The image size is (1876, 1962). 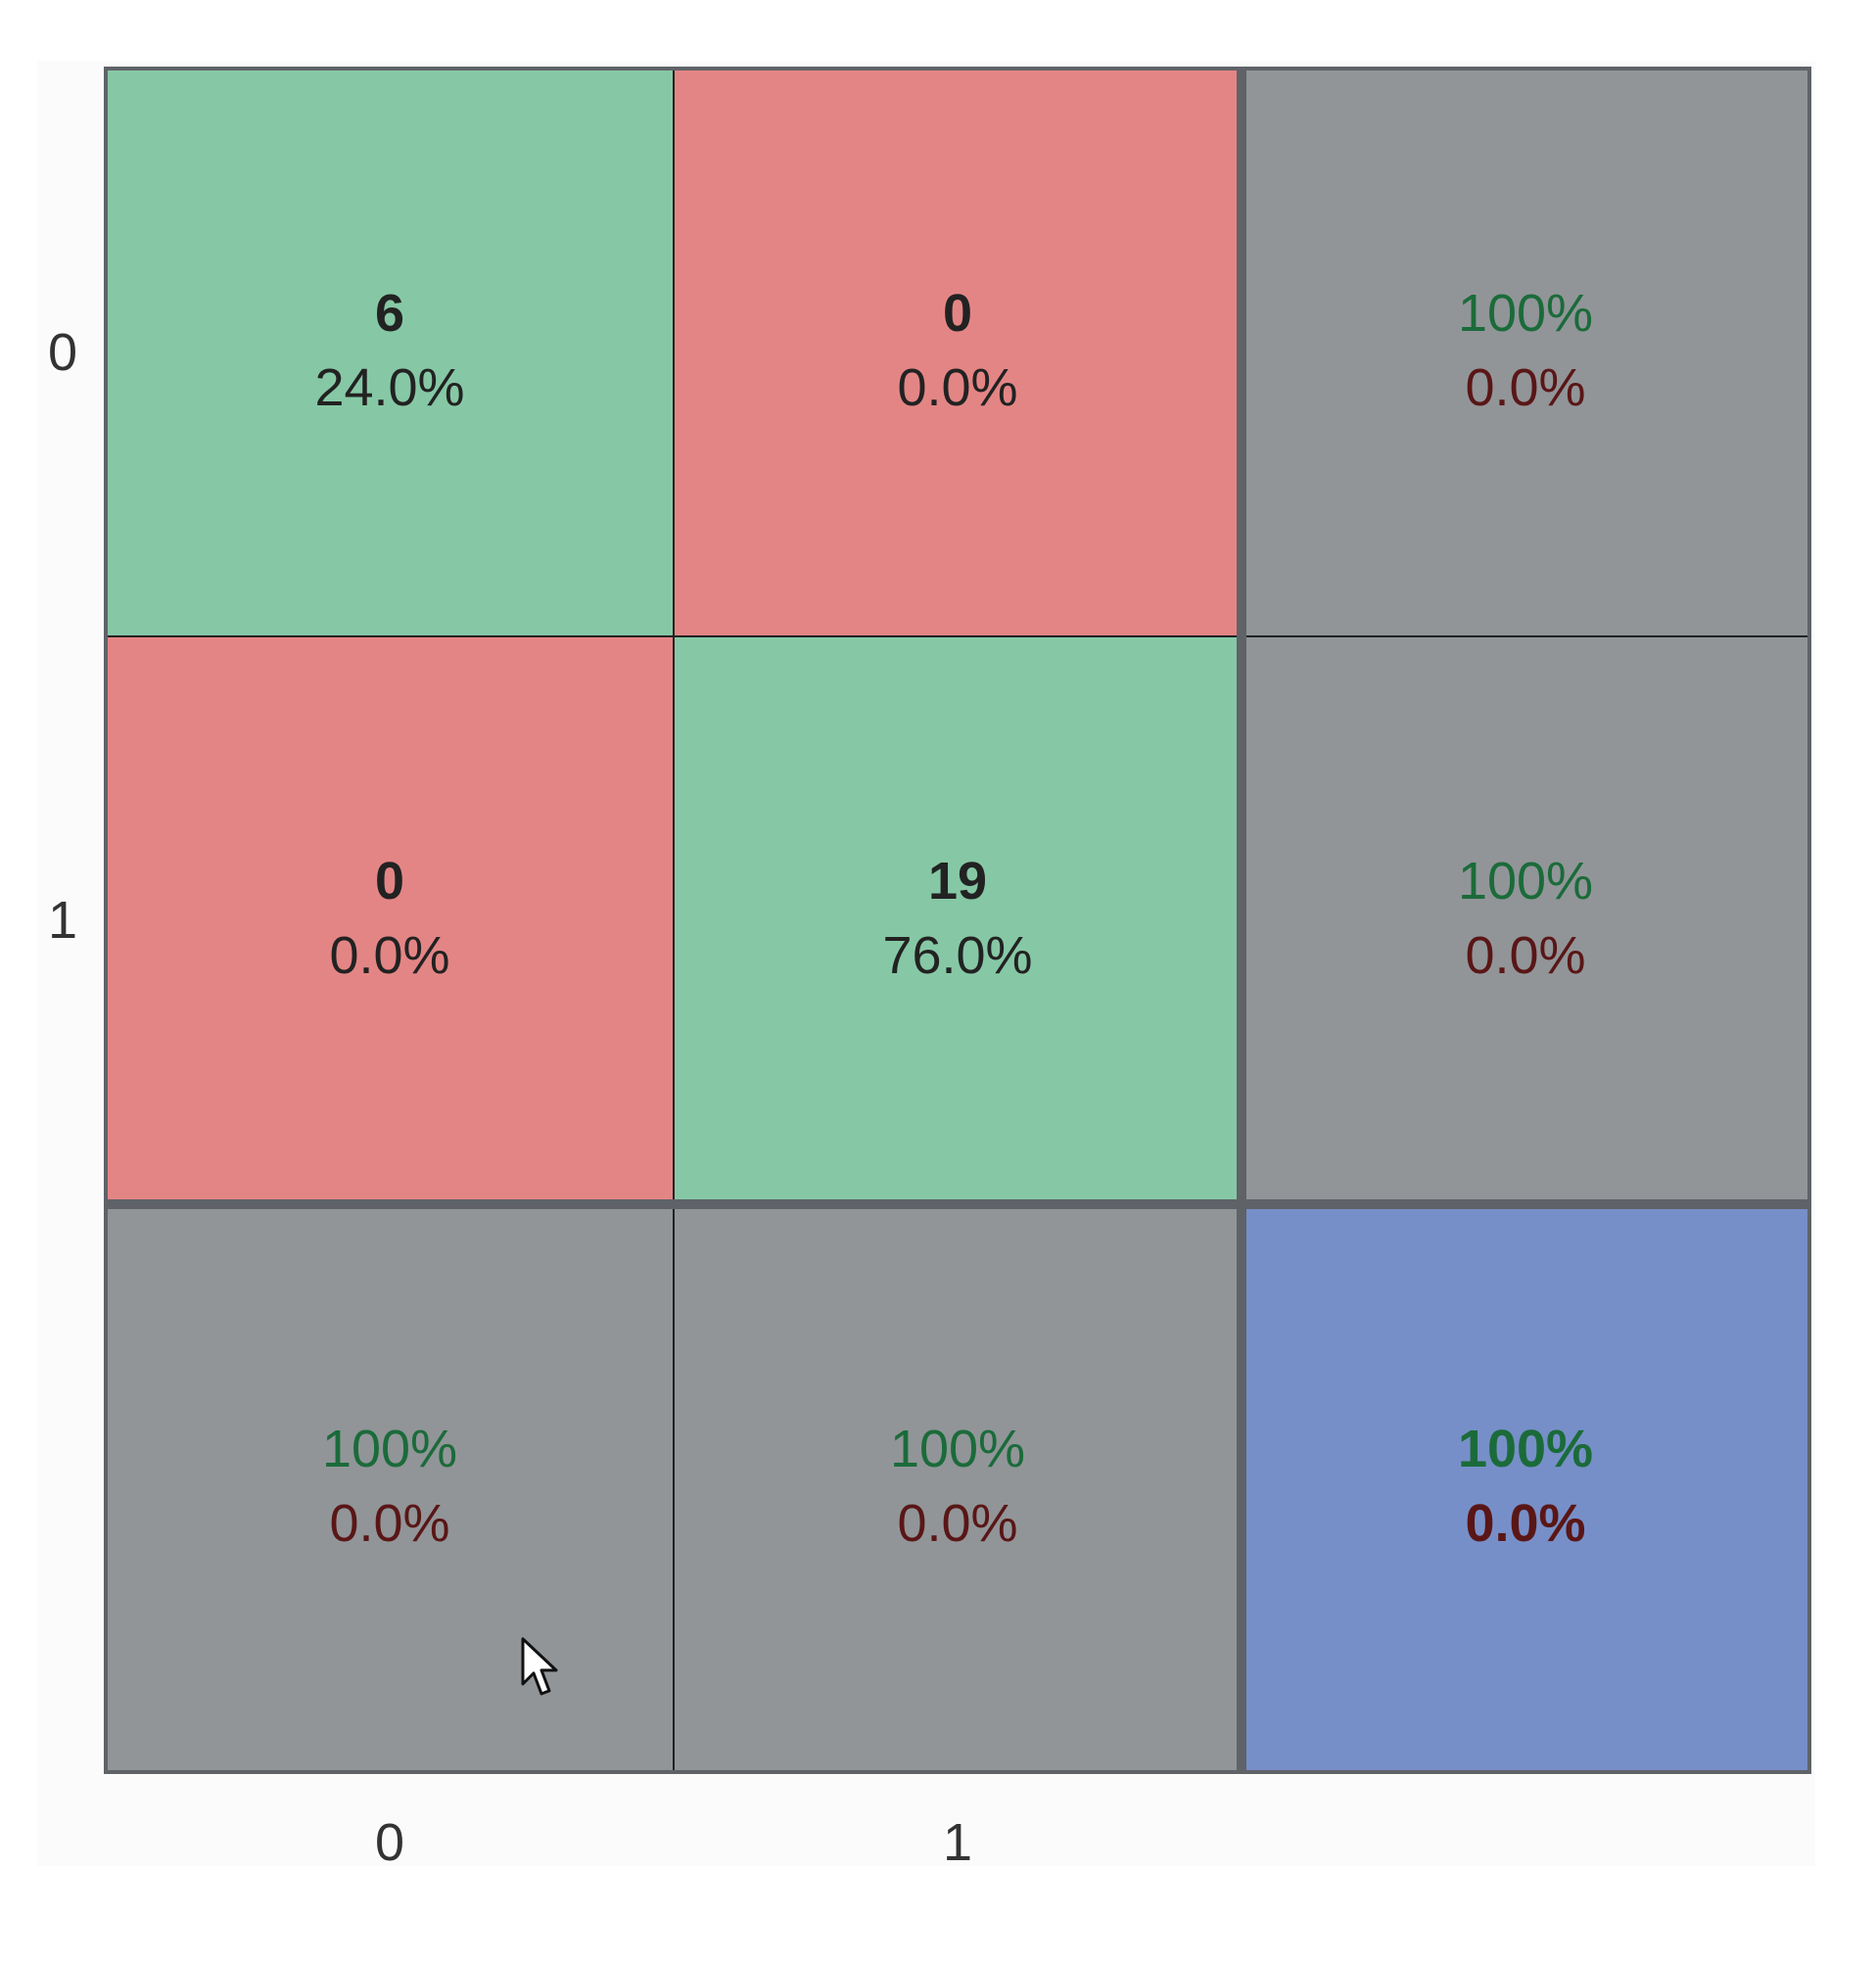 I want to click on cell-primary-label-2-2: 100%, so click(x=1525, y=1449).